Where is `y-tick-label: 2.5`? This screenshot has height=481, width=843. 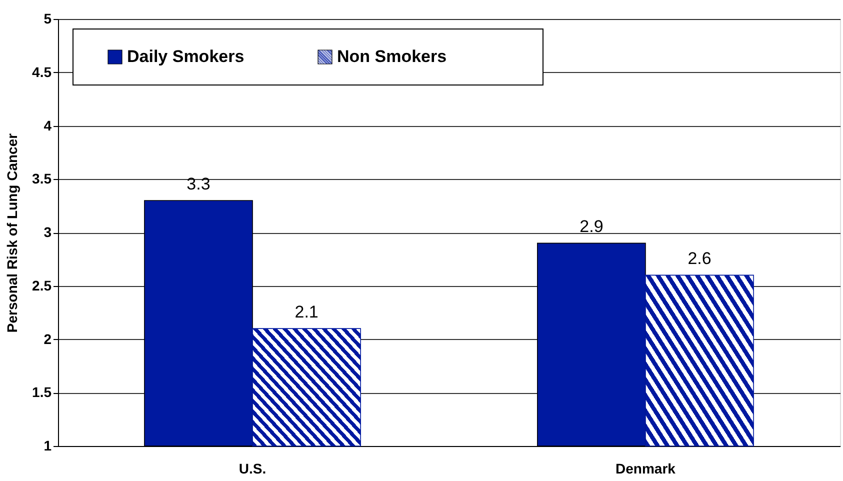
y-tick-label: 2.5 is located at coordinates (42, 285).